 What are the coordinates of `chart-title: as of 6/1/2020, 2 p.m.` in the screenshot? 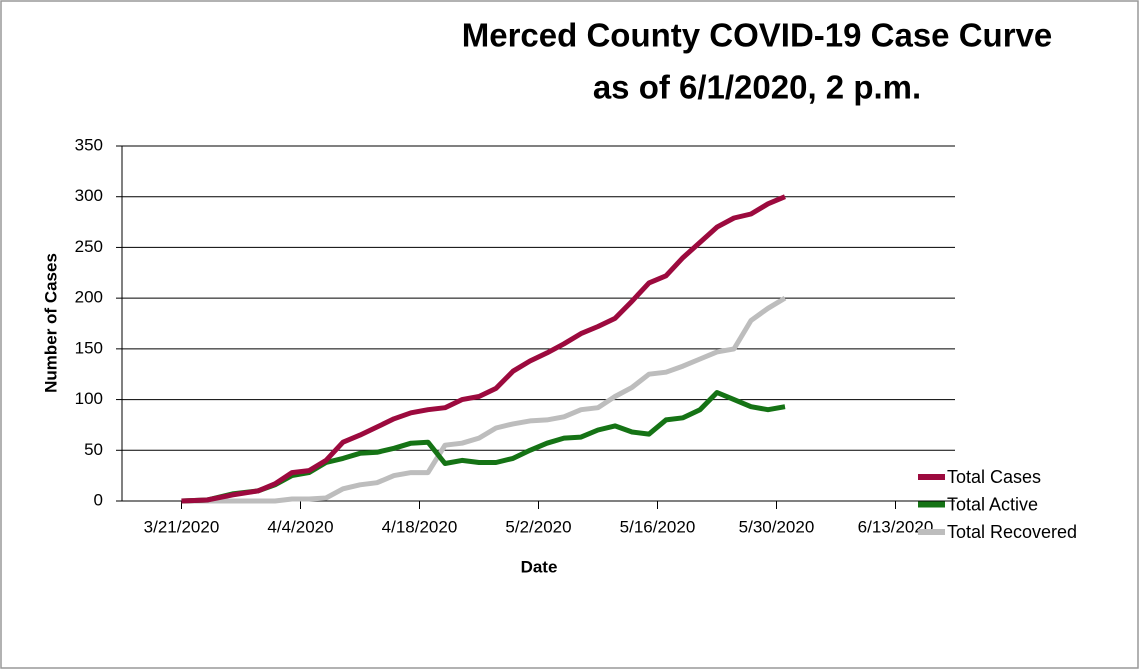 It's located at (757, 87).